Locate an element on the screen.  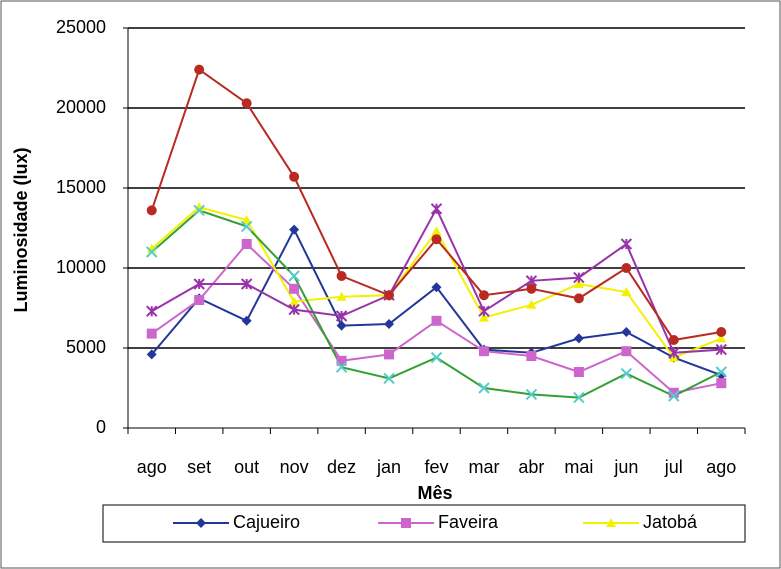
x-tick-label: jun is located at coordinates (625, 467).